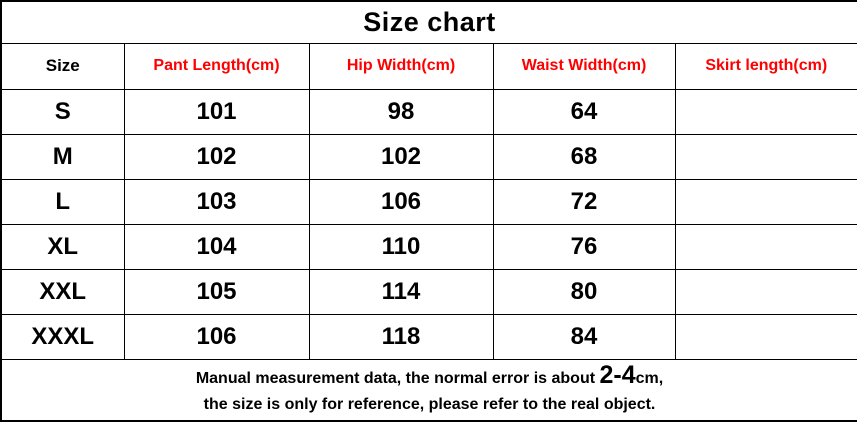  What do you see at coordinates (401, 336) in the screenshot?
I see `hip-width-cell: 118` at bounding box center [401, 336].